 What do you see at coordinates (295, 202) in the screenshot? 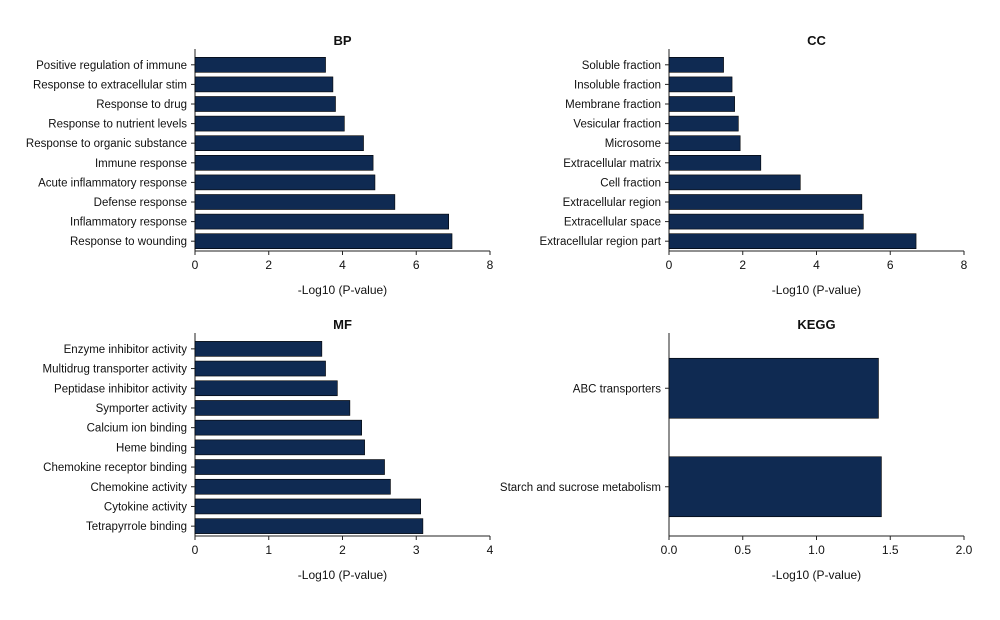
I see `bar-defense-response` at bounding box center [295, 202].